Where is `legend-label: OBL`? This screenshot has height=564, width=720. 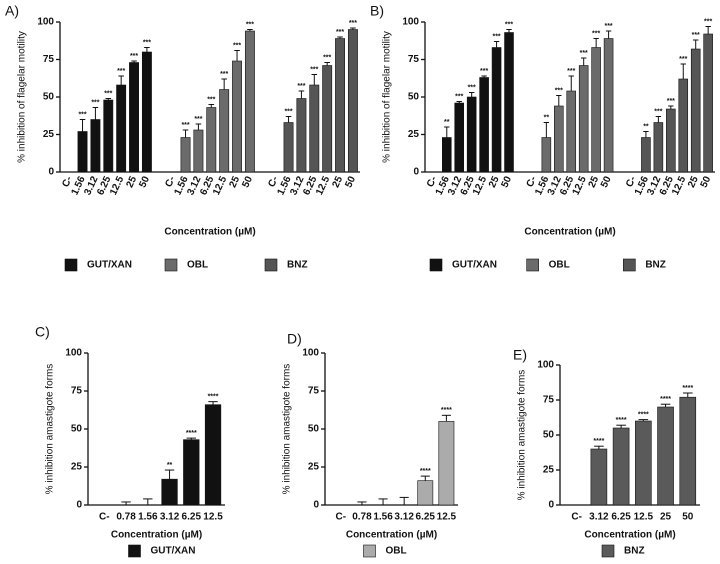
legend-label: OBL is located at coordinates (559, 265).